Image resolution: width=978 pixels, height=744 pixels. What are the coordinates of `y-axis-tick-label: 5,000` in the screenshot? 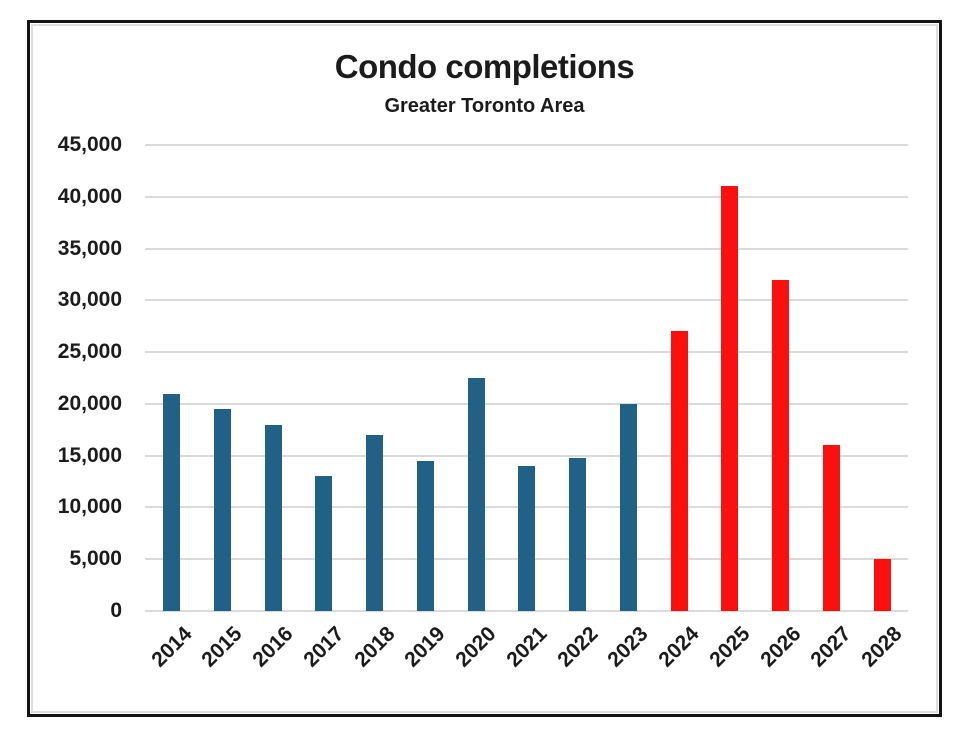 It's located at (95, 559).